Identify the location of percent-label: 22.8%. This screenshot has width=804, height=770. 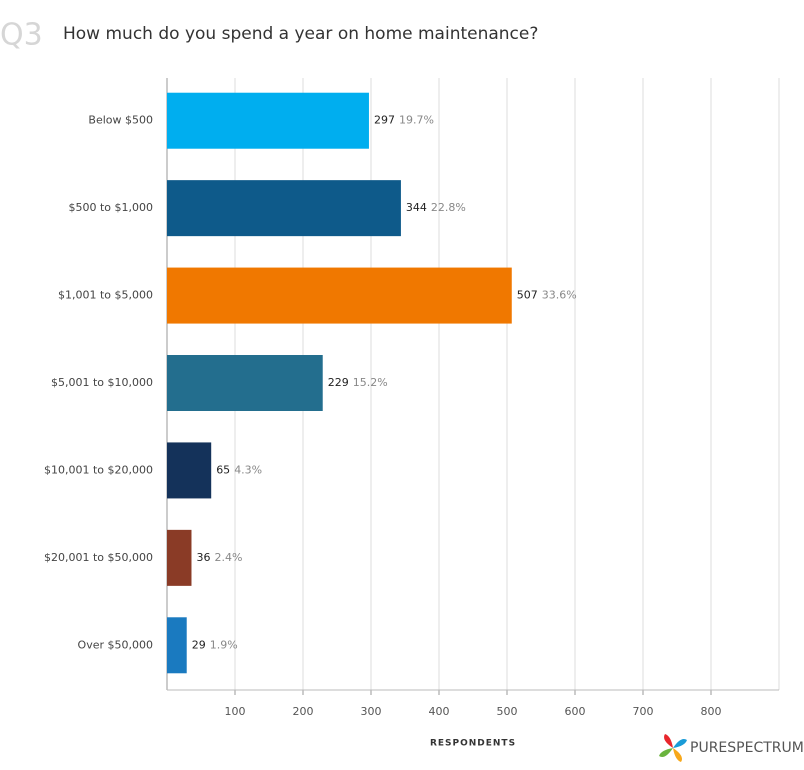
(448, 207).